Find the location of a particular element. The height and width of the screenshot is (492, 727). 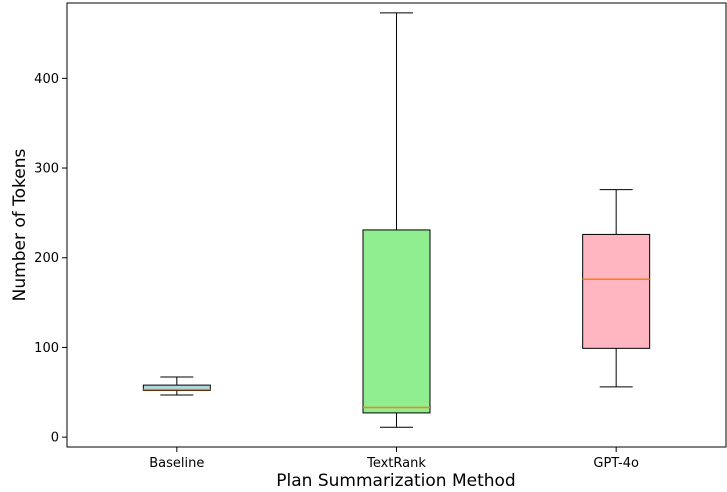

box-baseline is located at coordinates (176, 386).